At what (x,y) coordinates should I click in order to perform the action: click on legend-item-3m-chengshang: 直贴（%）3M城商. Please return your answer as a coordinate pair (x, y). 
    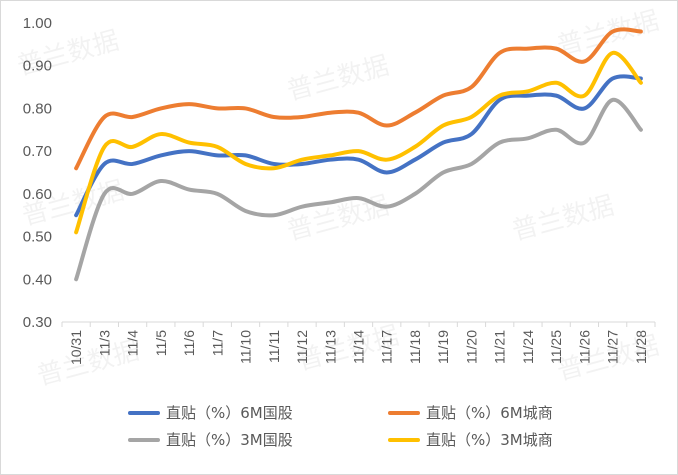
    Looking at the image, I should click on (488, 439).